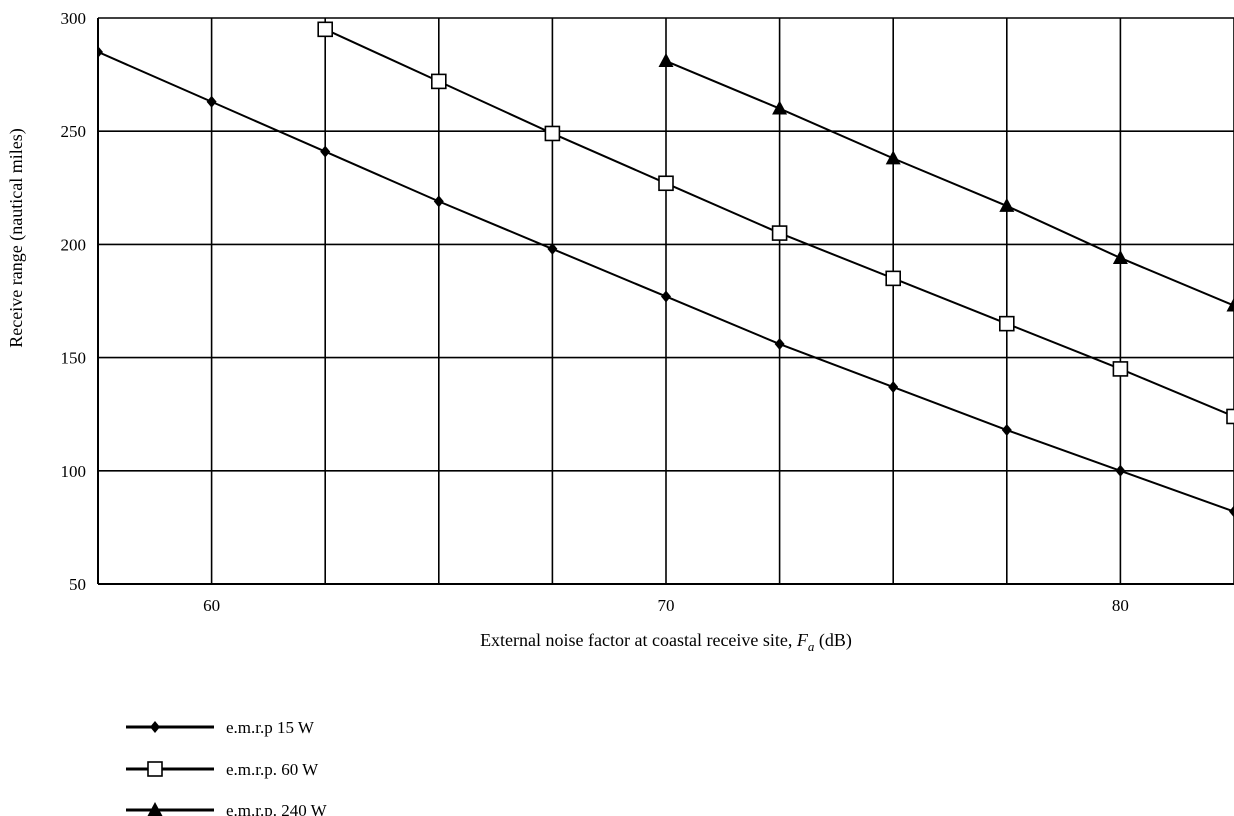  What do you see at coordinates (77, 584) in the screenshot?
I see `y-tick-label: 50` at bounding box center [77, 584].